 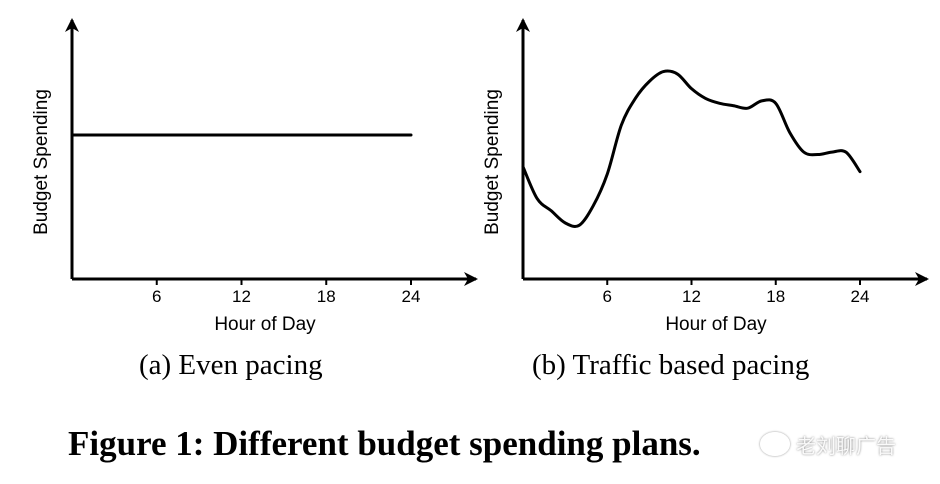 I want to click on spending-line, so click(x=691, y=148).